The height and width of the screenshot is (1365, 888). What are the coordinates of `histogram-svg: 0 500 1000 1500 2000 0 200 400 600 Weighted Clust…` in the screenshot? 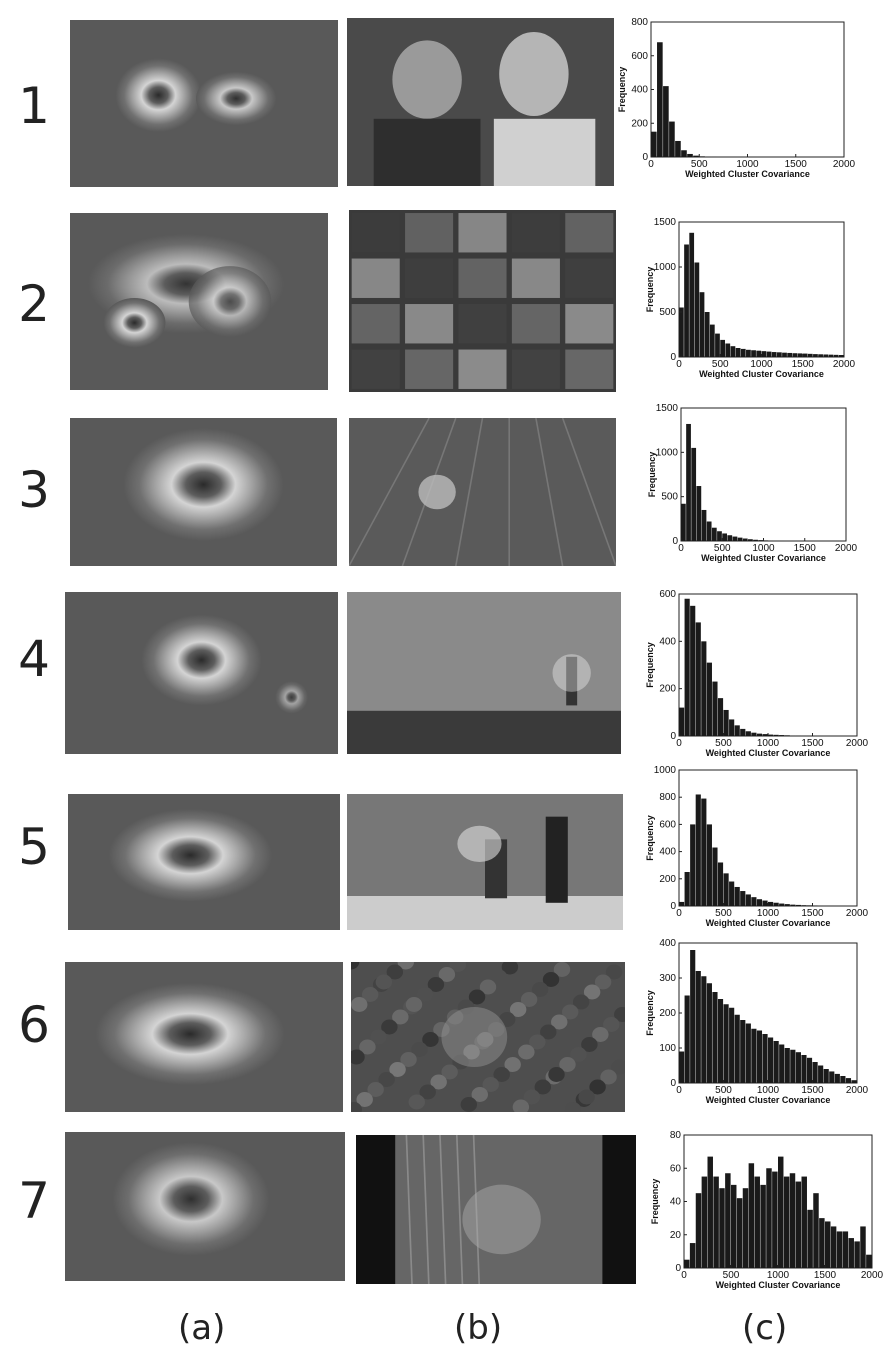 It's located at (757, 673).